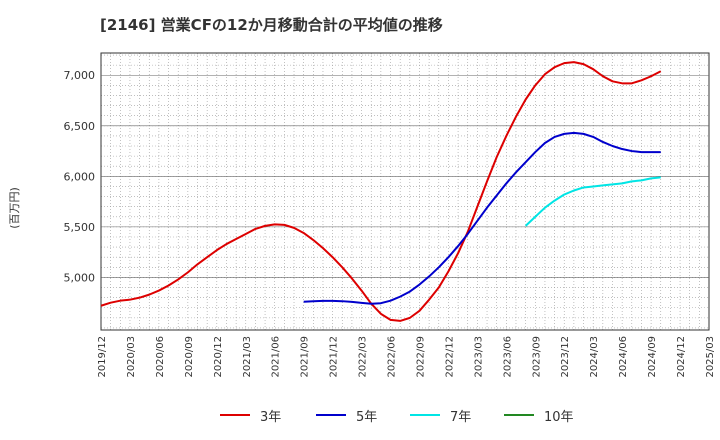  Describe the element at coordinates (710, 357) in the screenshot. I see `x-tick-label: 2025/03` at that location.